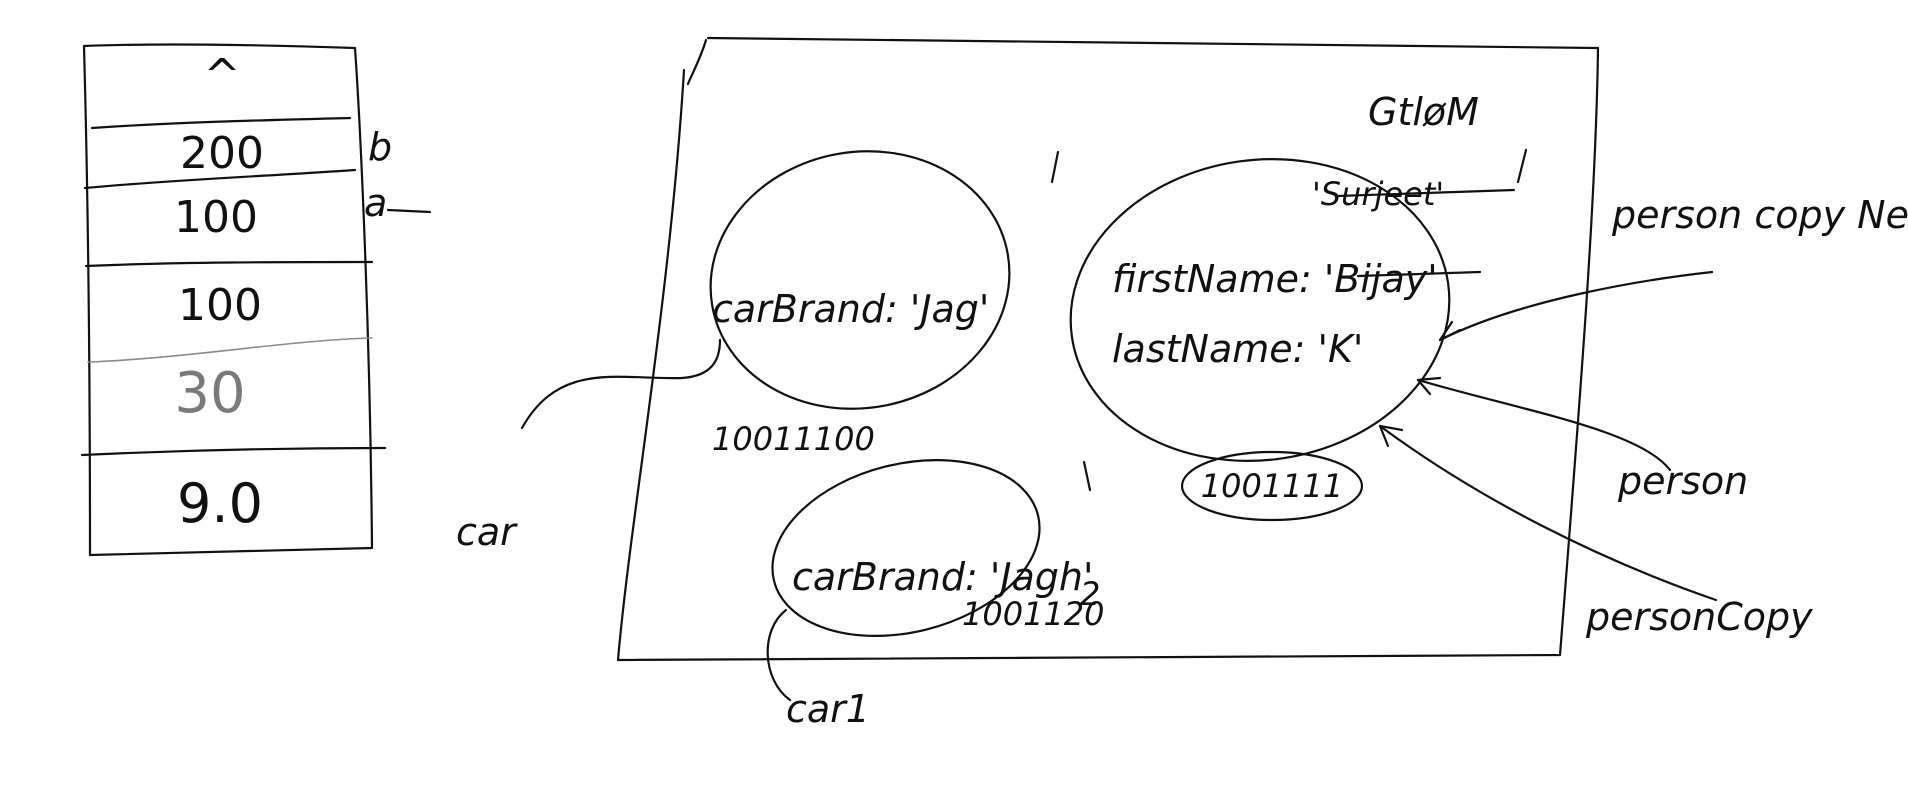 The image size is (1908, 788). What do you see at coordinates (487, 532) in the screenshot?
I see `variable-name: car` at bounding box center [487, 532].